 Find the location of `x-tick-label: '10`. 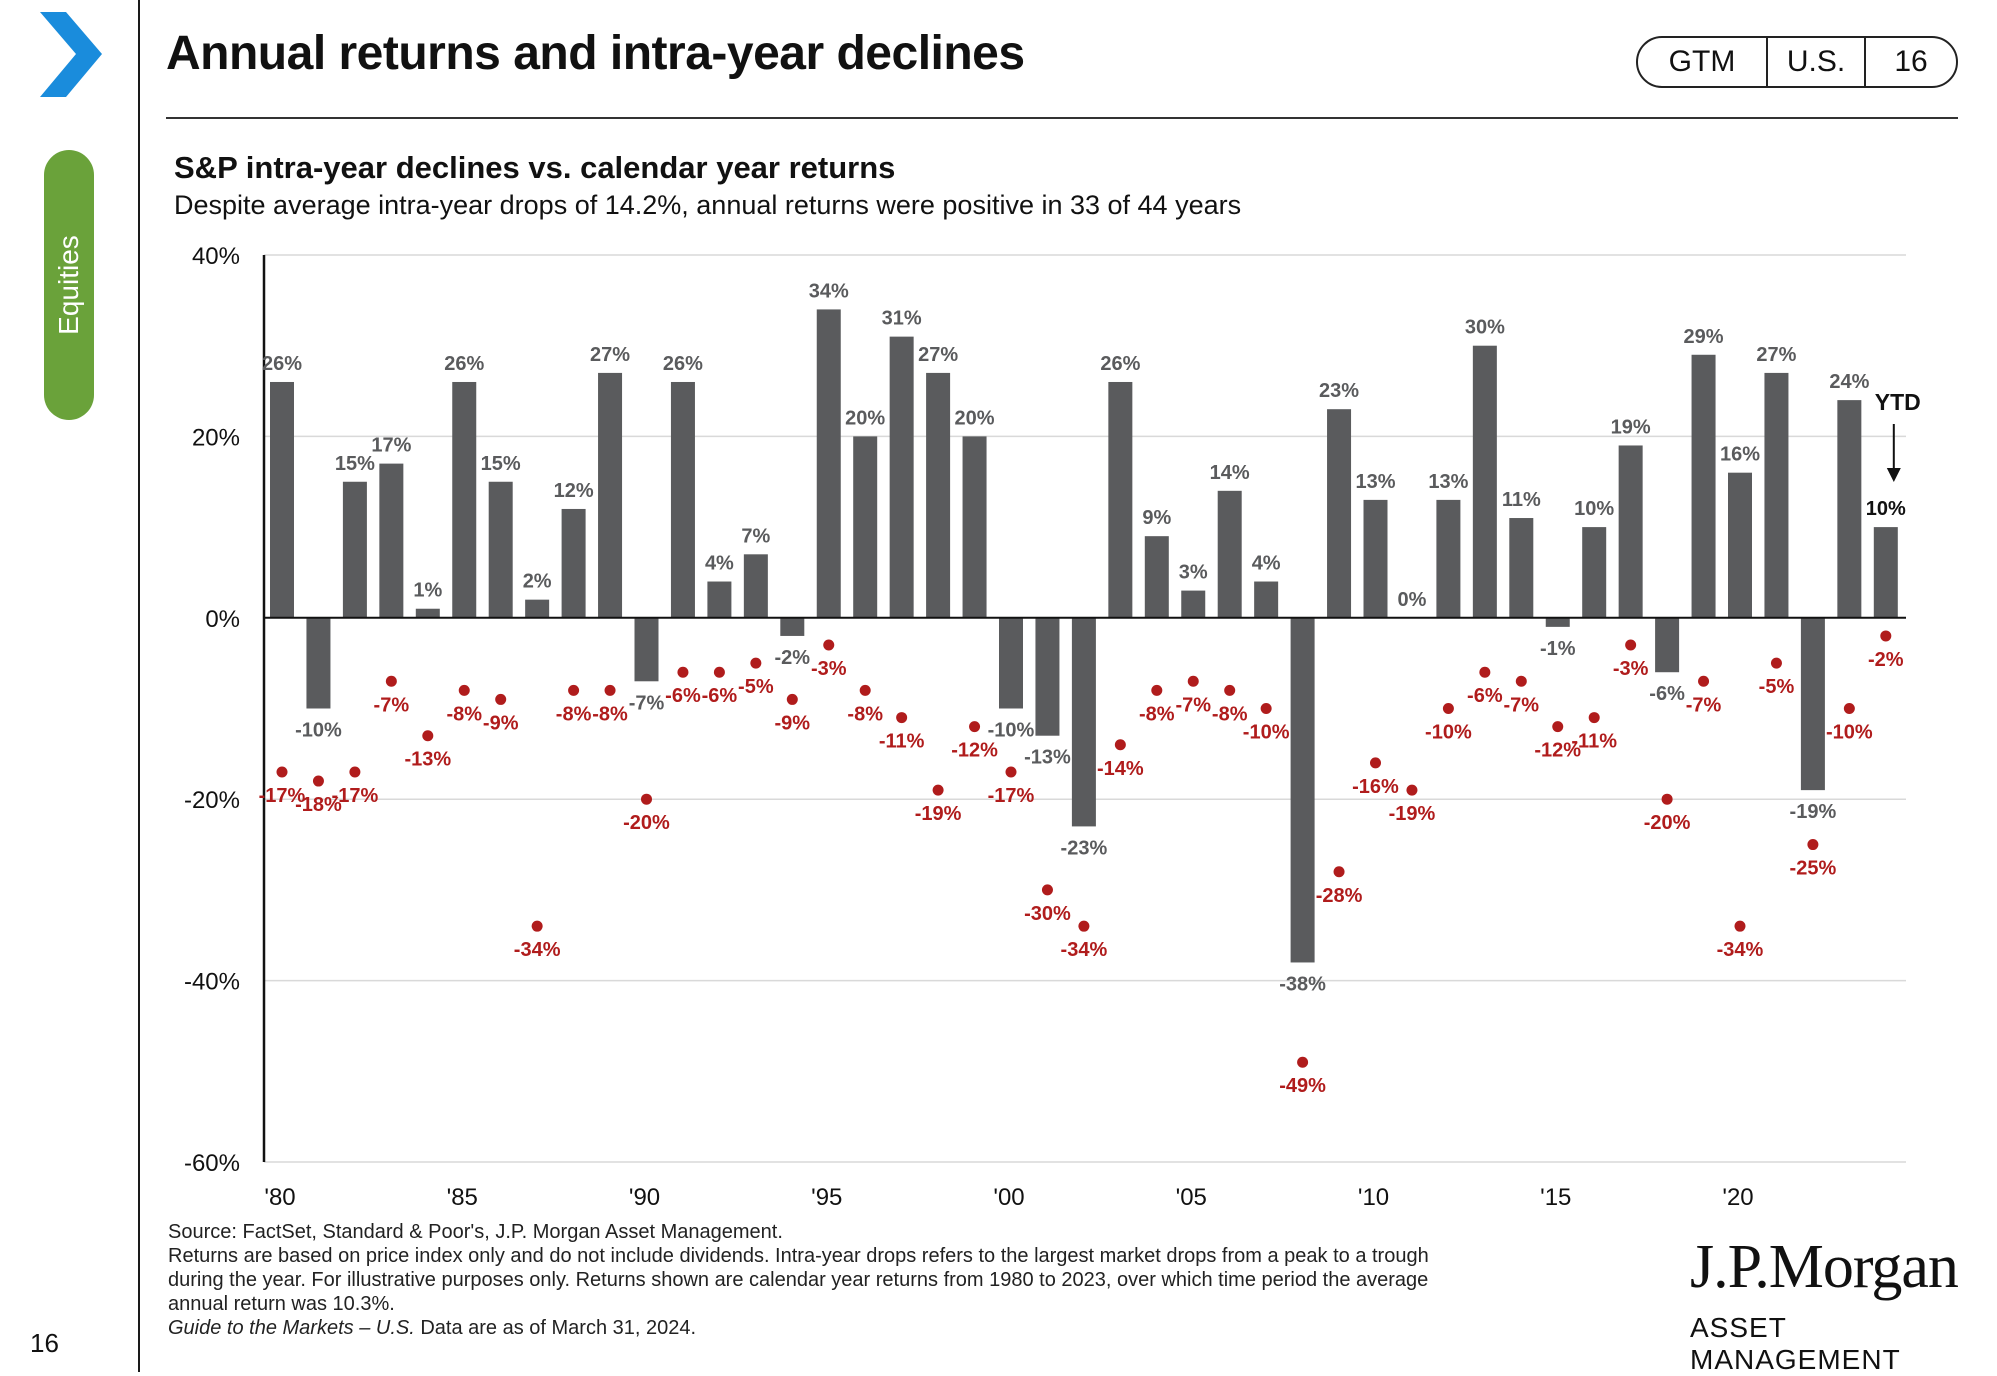

x-tick-label: '10 is located at coordinates (1373, 1197).